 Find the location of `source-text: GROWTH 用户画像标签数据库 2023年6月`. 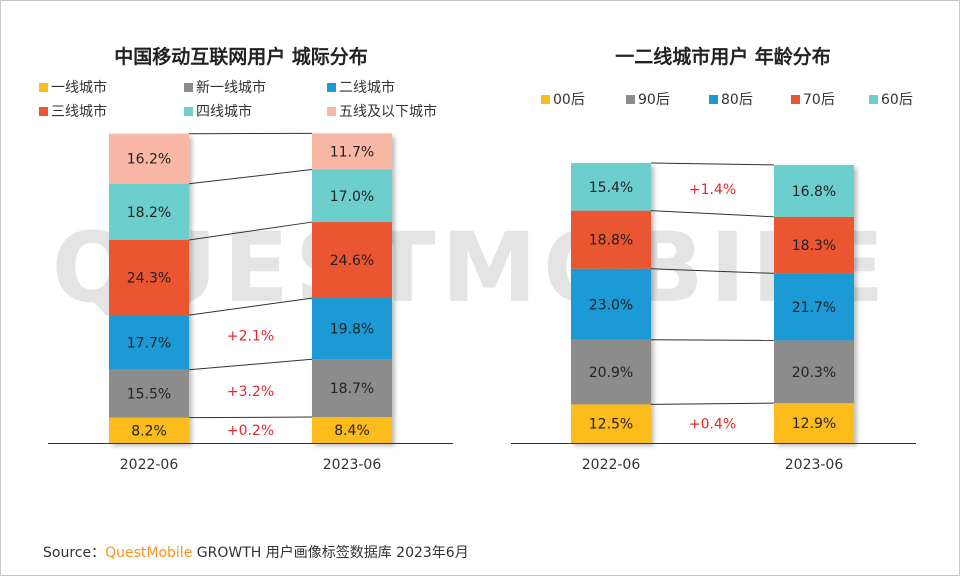

source-text: GROWTH 用户画像标签数据库 2023年6月 is located at coordinates (330, 553).